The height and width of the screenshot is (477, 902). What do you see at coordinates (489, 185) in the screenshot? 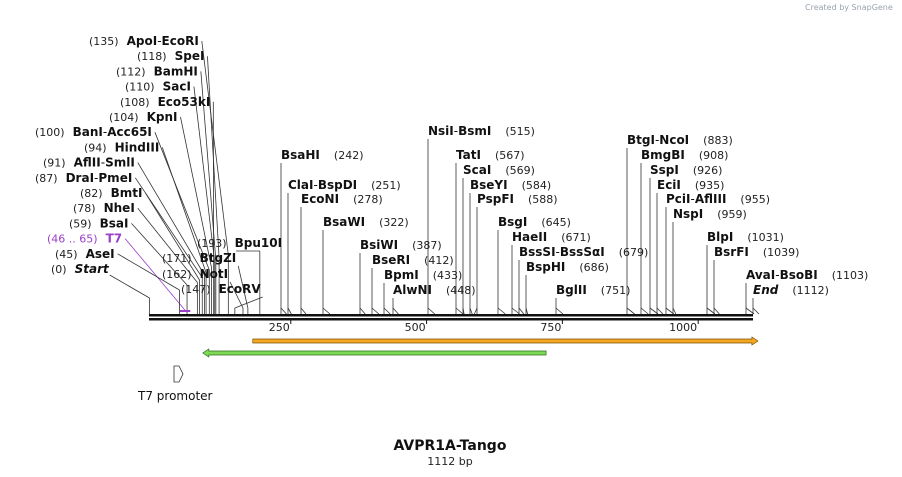
I see `site-name: BseYI` at bounding box center [489, 185].